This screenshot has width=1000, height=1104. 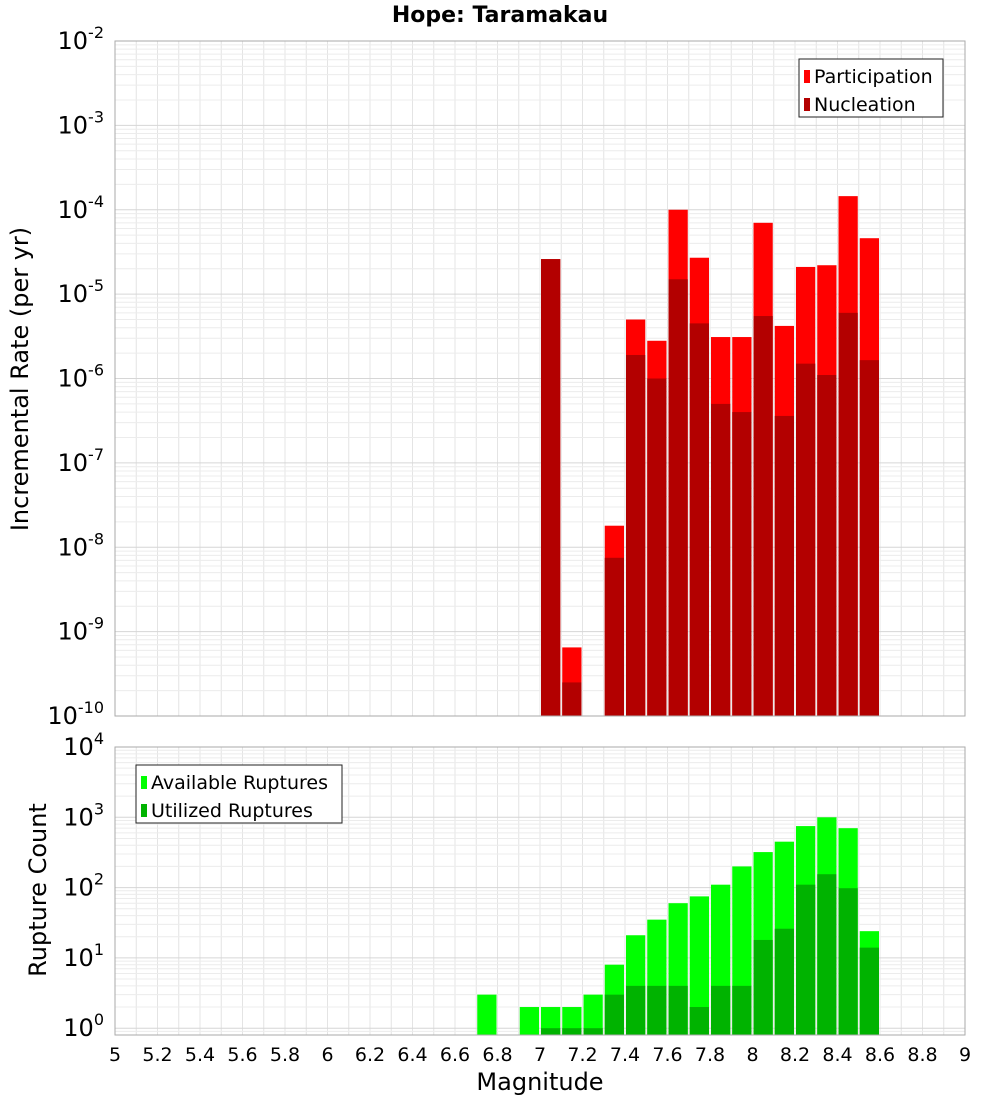 I want to click on x-tick-label: 7, so click(x=540, y=1055).